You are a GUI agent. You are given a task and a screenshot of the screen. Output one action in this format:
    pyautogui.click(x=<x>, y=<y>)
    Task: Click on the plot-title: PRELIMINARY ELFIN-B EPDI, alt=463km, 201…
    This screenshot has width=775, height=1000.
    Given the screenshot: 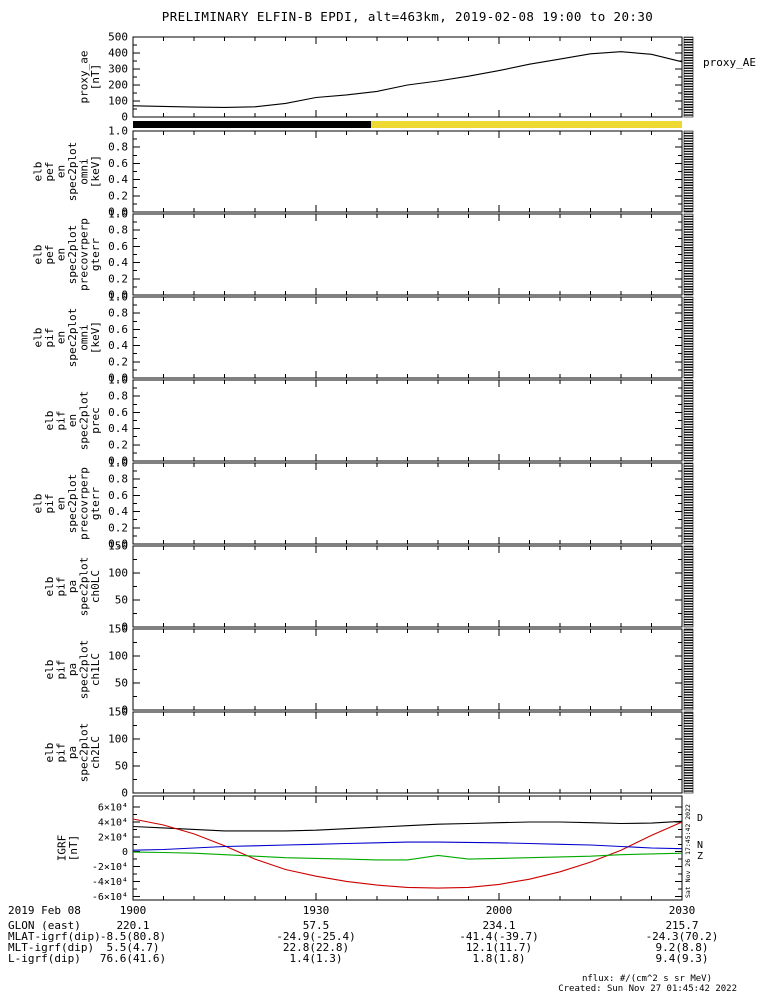 What is the action you would take?
    pyautogui.click(x=407, y=16)
    